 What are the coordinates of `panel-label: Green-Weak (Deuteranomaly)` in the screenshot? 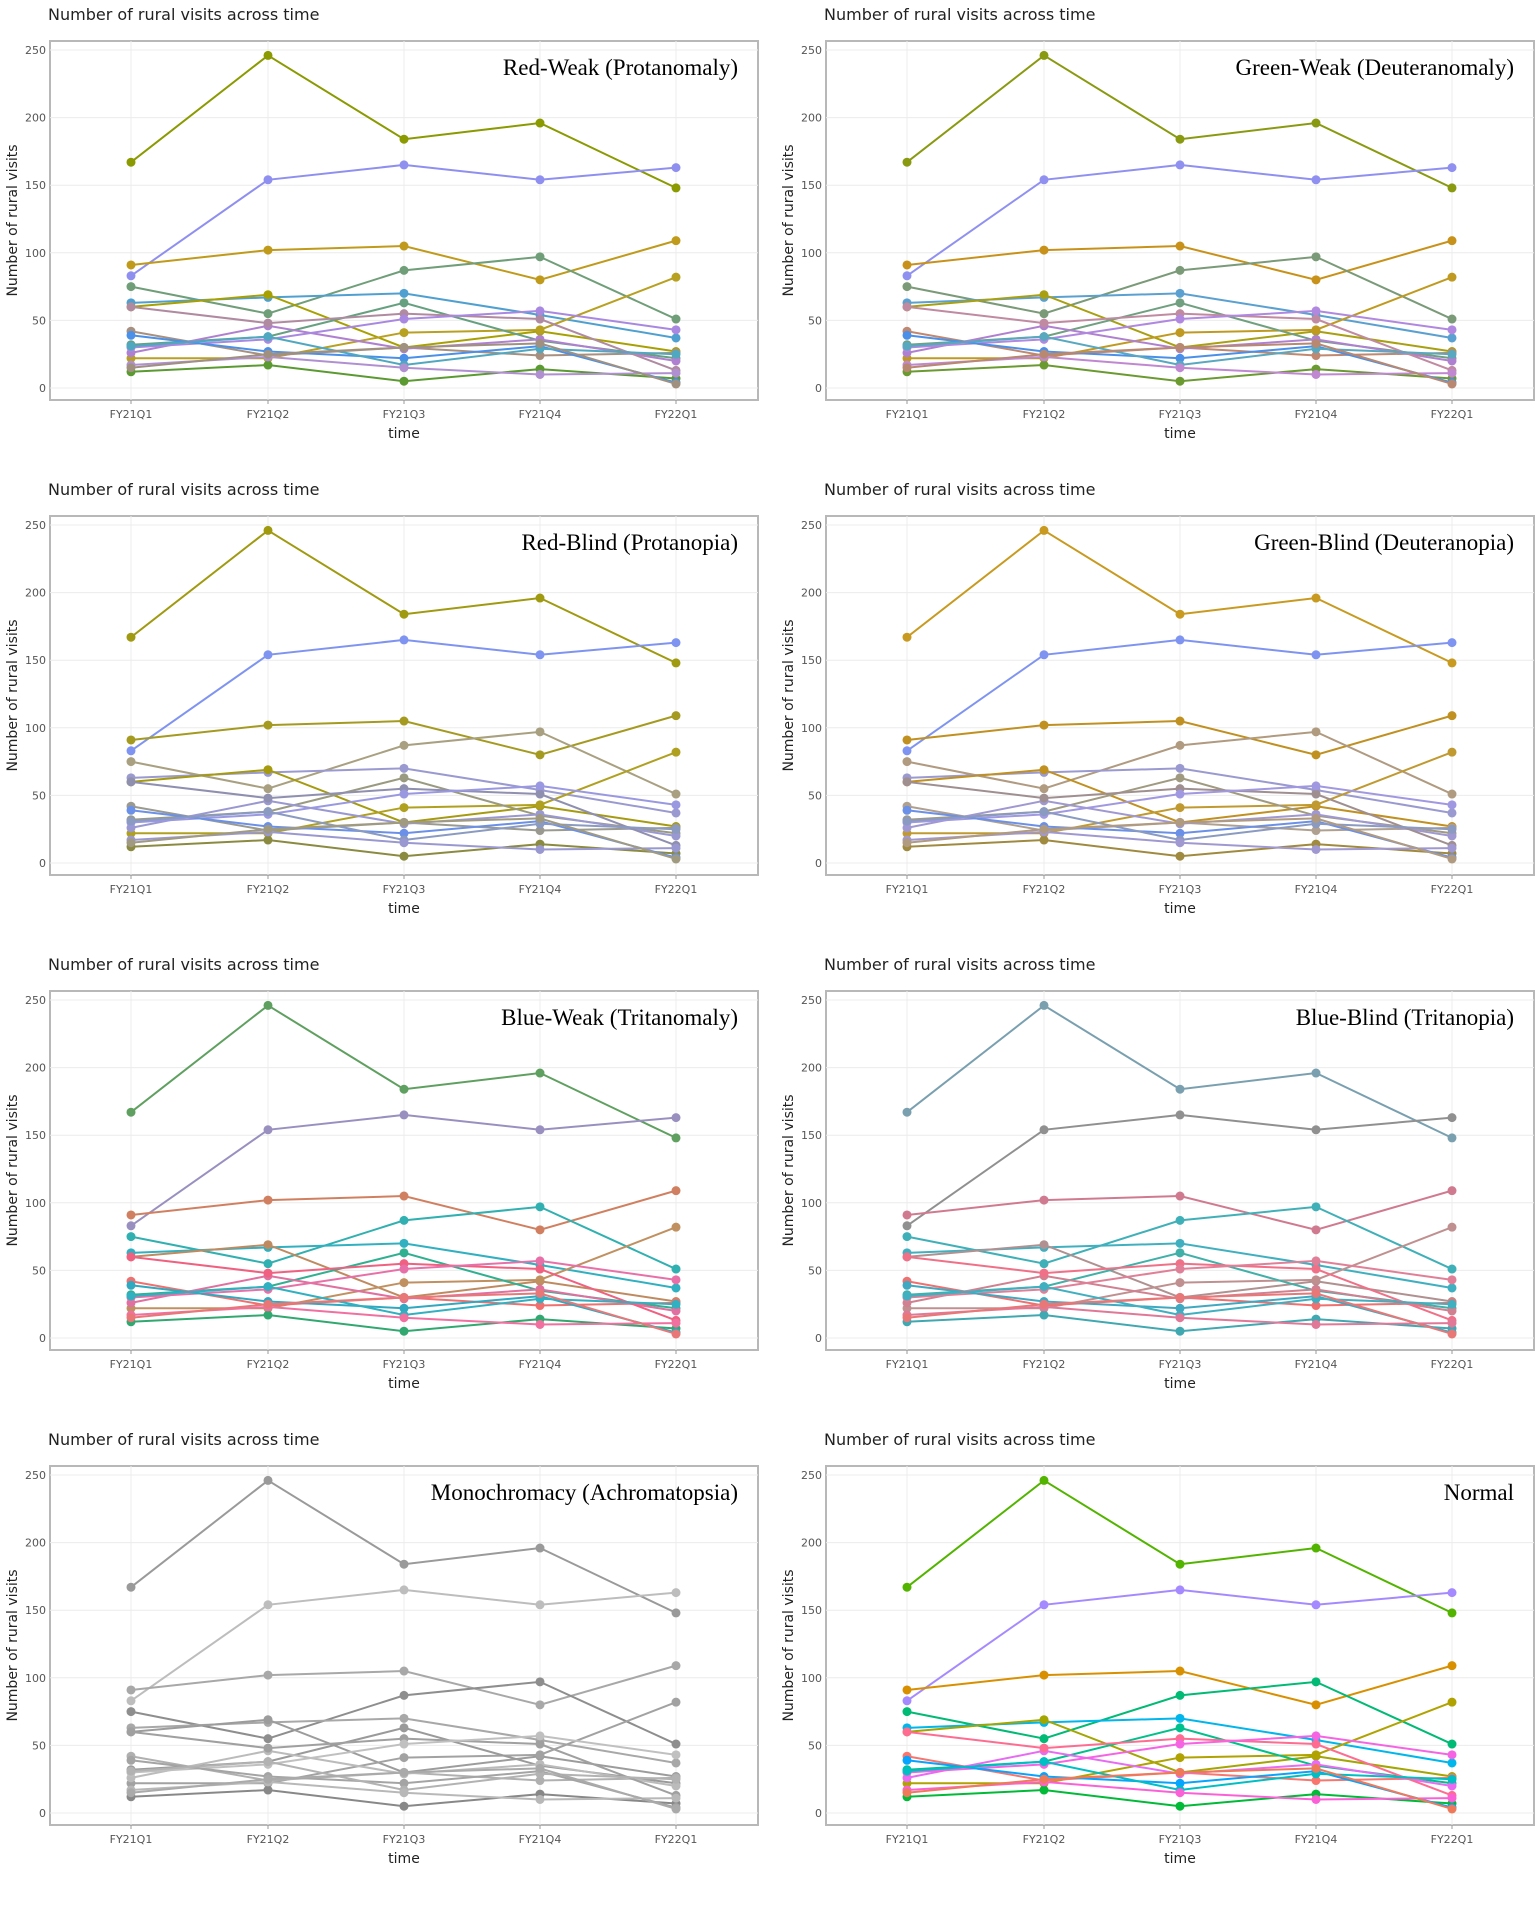 It's located at (1375, 67).